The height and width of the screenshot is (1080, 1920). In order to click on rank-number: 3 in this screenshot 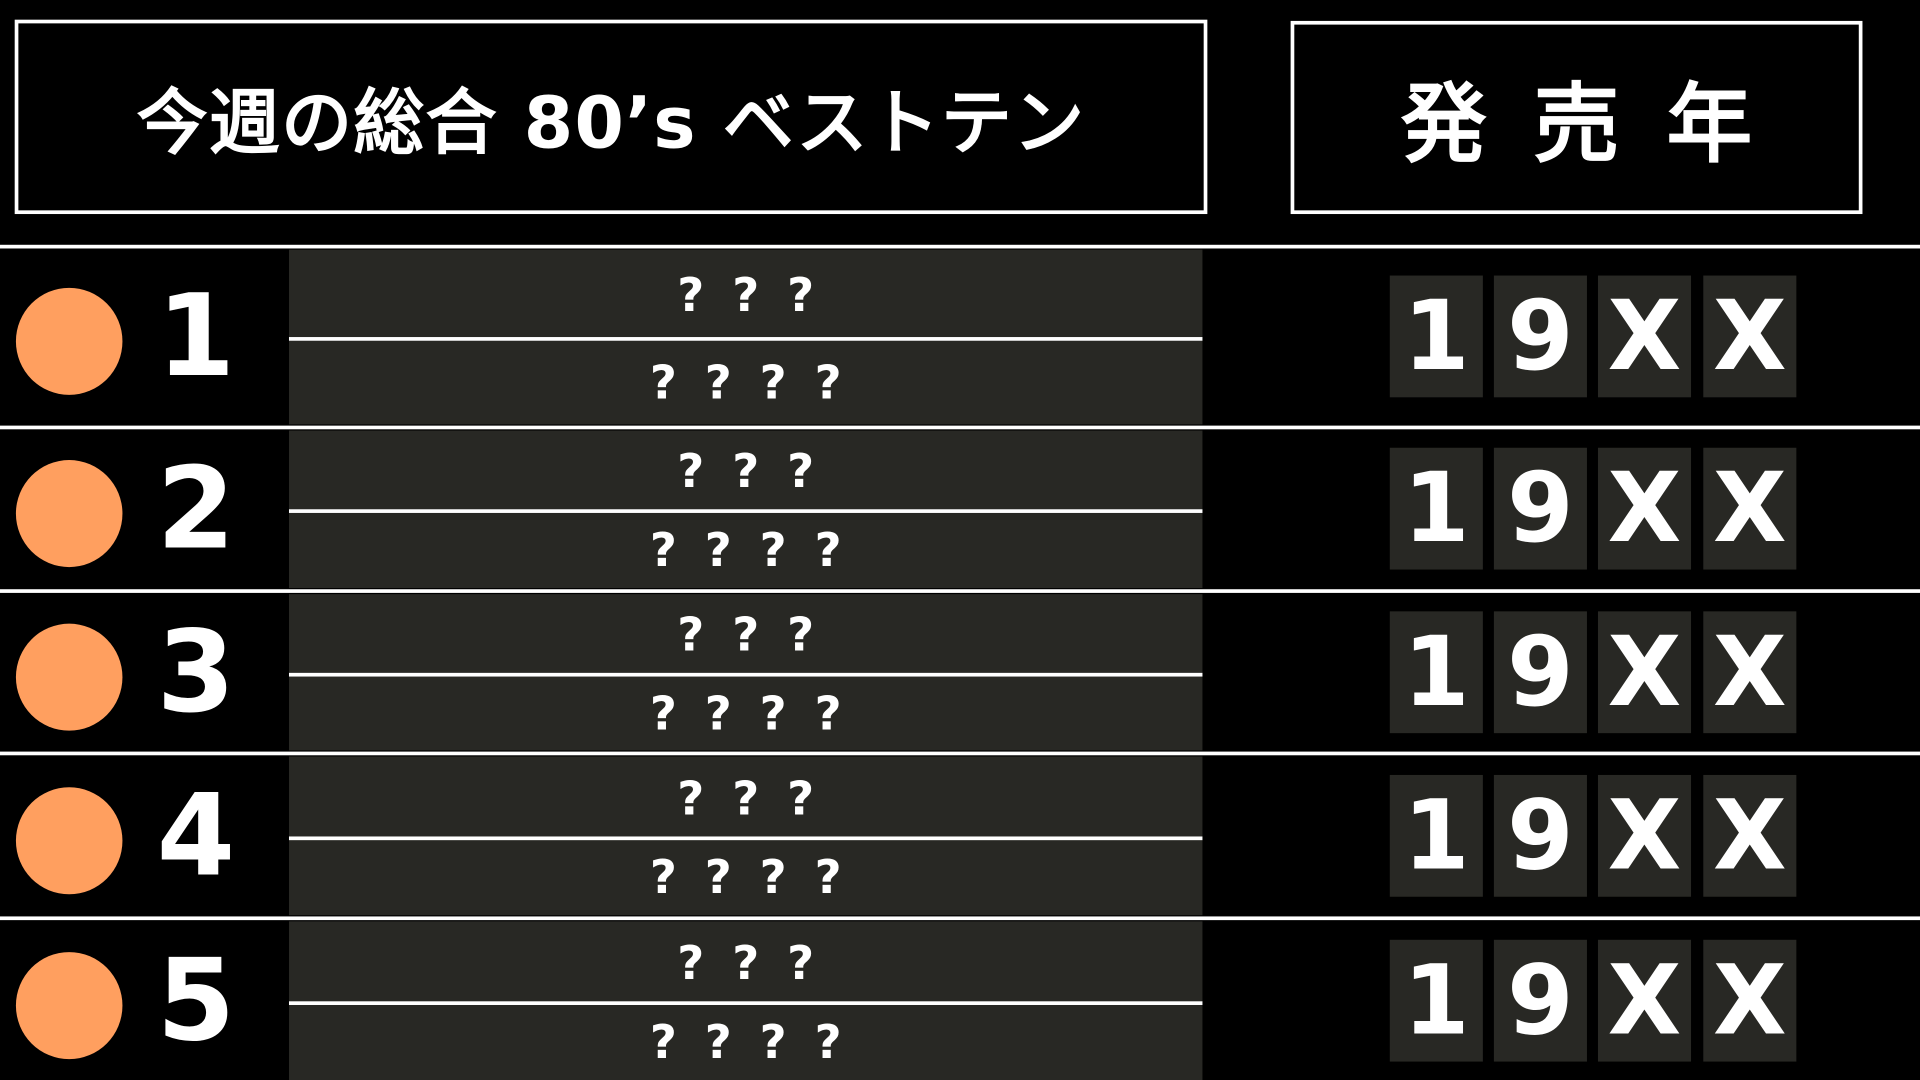, I will do `click(196, 672)`.